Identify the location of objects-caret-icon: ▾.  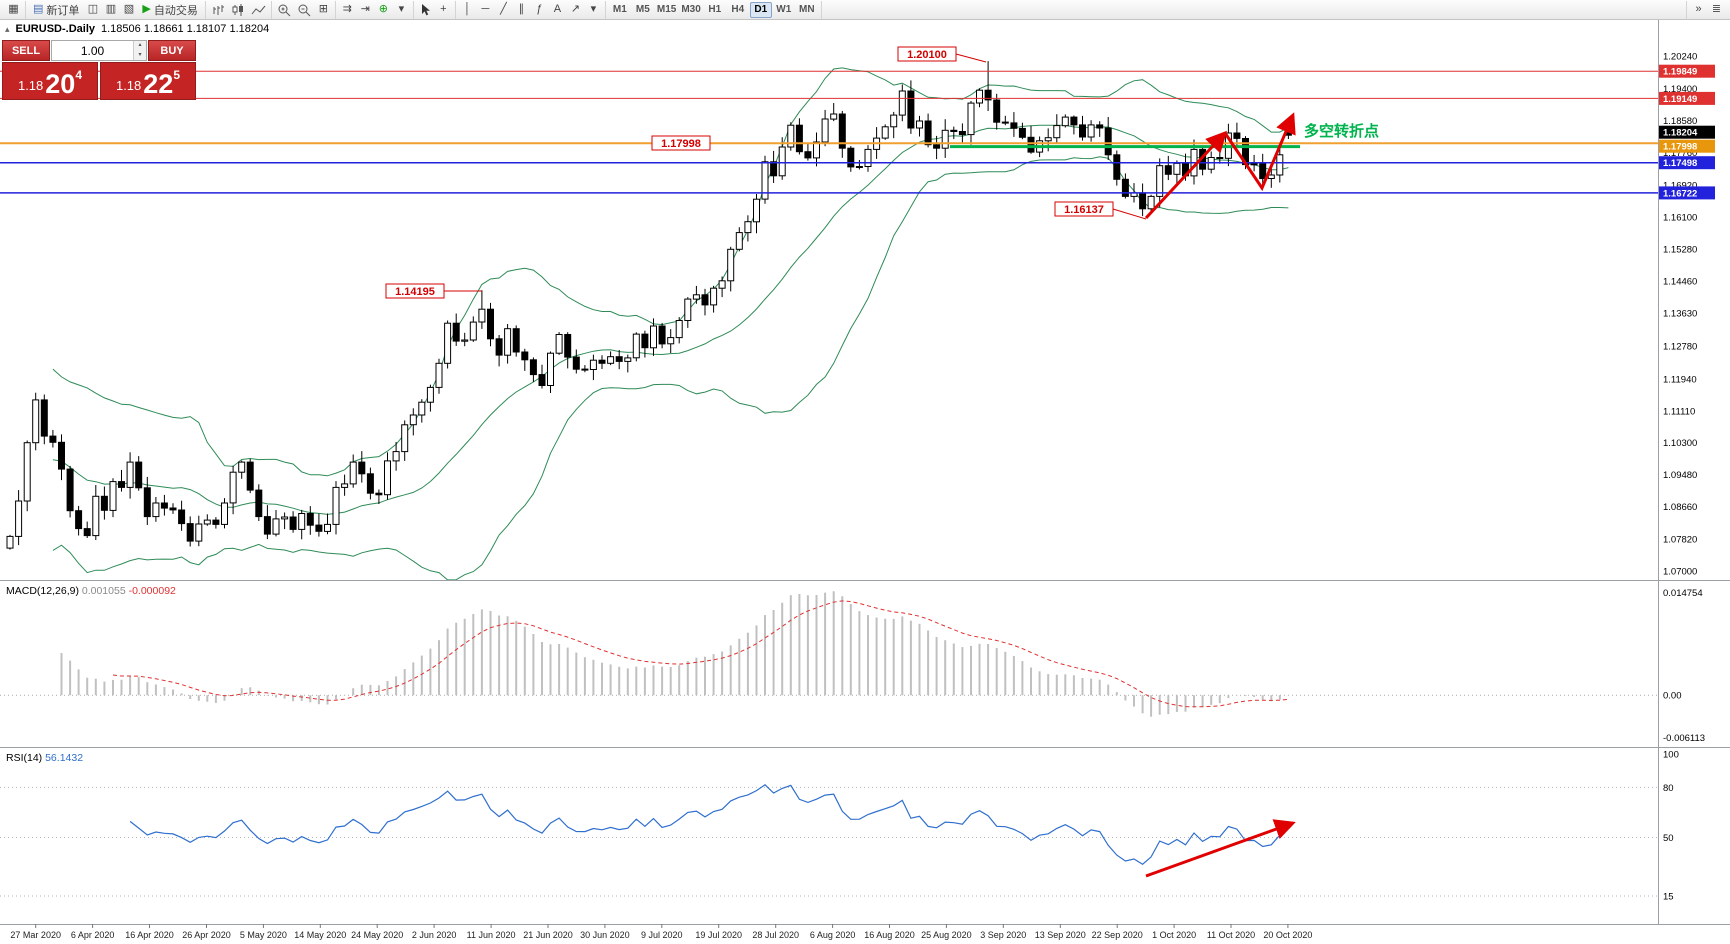
(593, 9).